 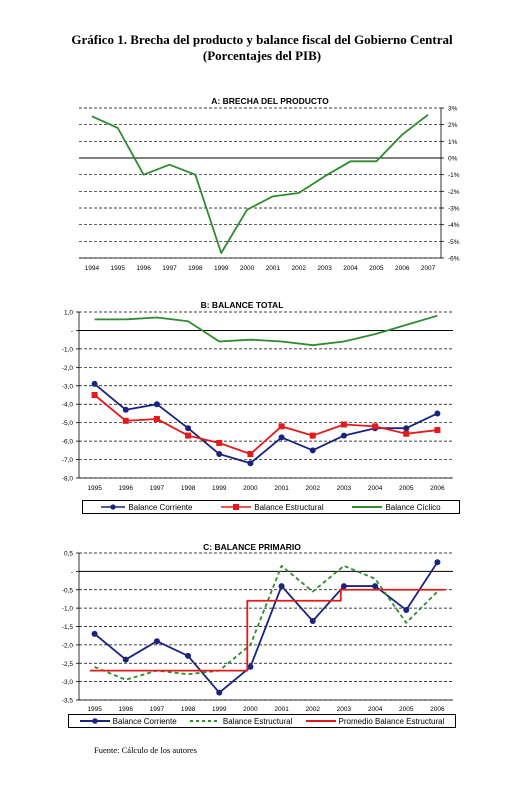 I want to click on source-note: Fuente: Cálculo de los autores, so click(x=145, y=750).